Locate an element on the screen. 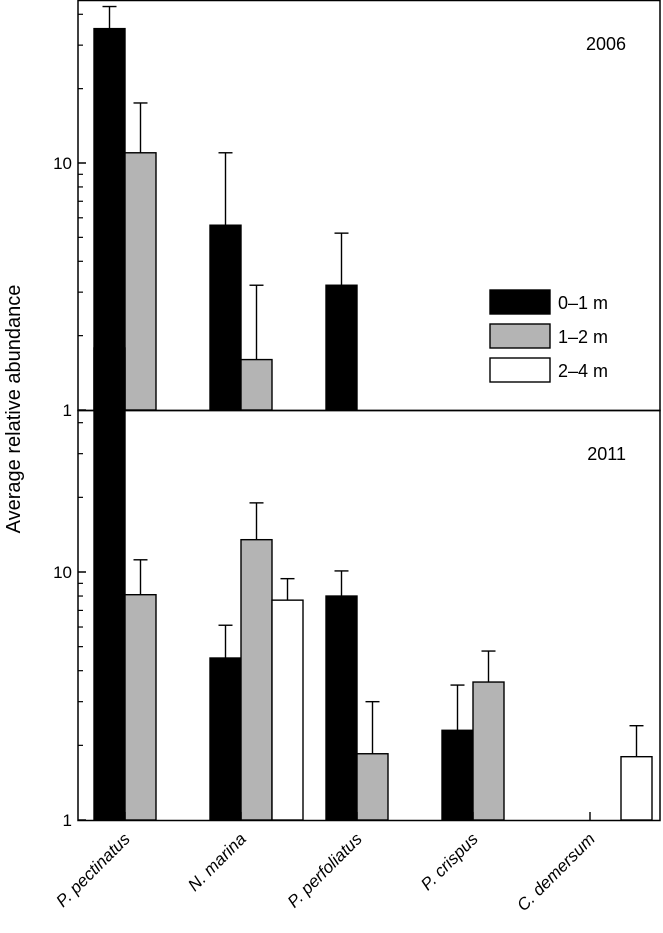 This screenshot has width=663, height=933. panel-year-label: 2011 is located at coordinates (606, 454).